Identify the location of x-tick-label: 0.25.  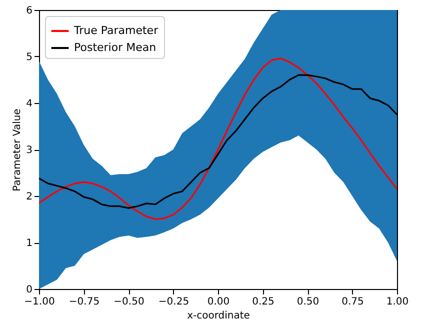
(263, 302).